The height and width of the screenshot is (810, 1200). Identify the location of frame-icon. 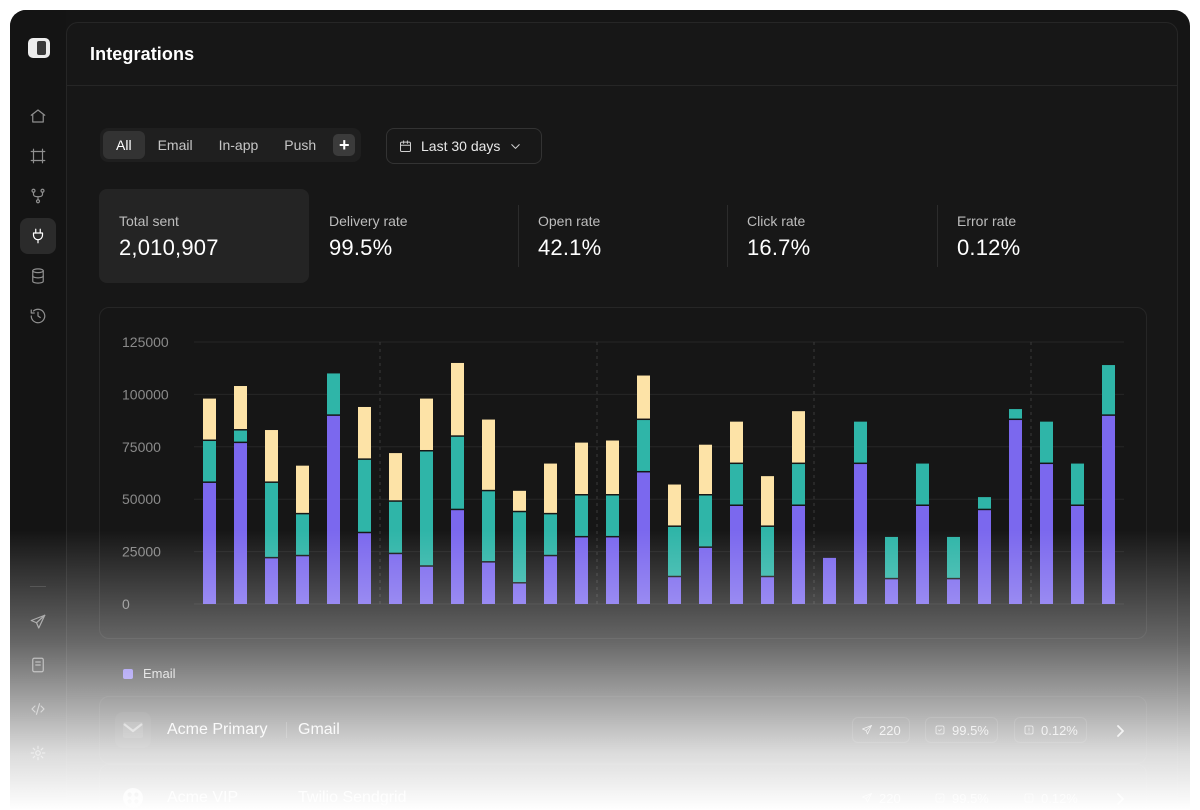
(38, 156).